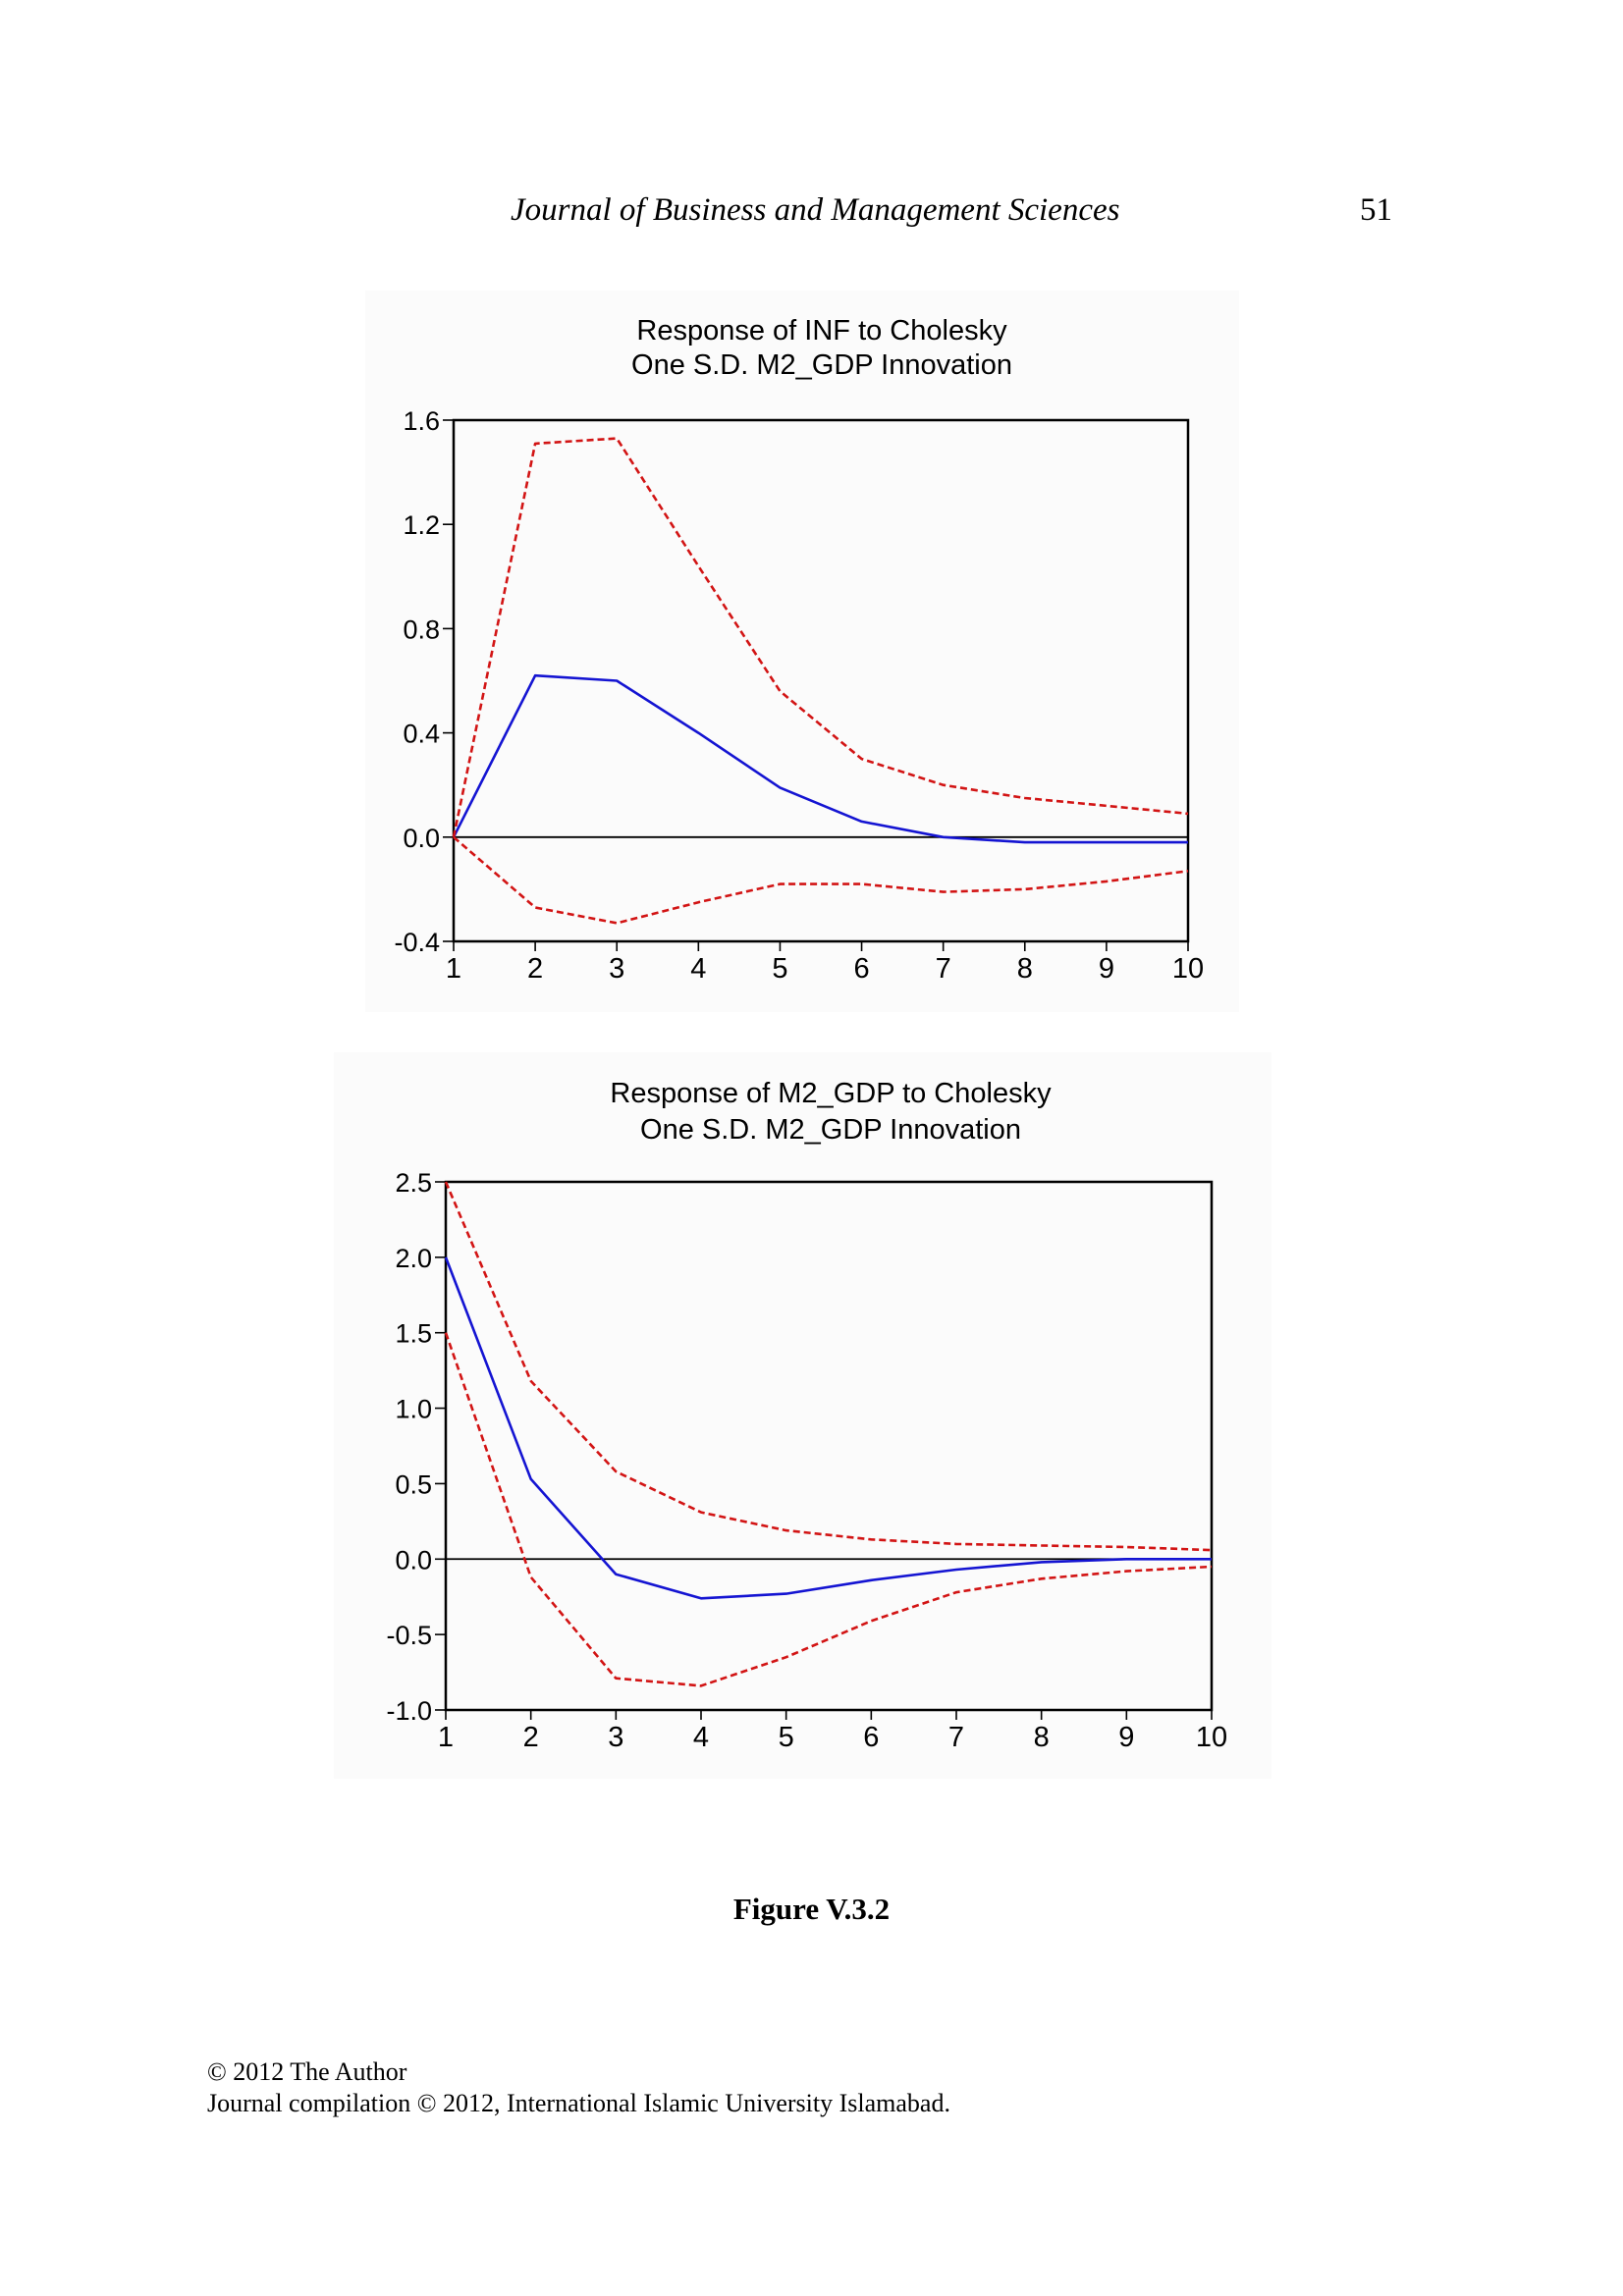 The image size is (1623, 2296). I want to click on y-tick-label: -0.5, so click(409, 1635).